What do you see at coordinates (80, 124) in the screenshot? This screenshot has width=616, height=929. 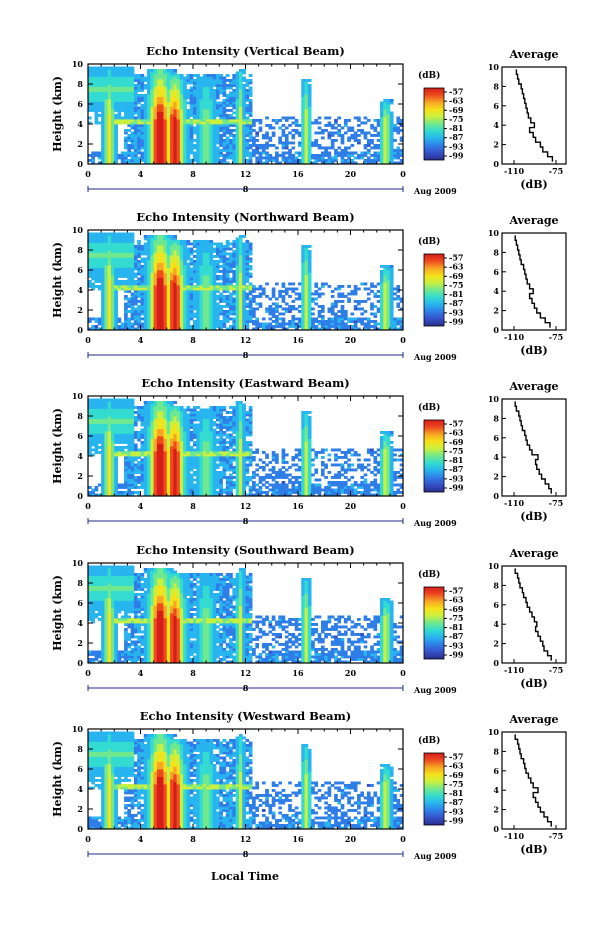 I see `y-tick-label: 4` at bounding box center [80, 124].